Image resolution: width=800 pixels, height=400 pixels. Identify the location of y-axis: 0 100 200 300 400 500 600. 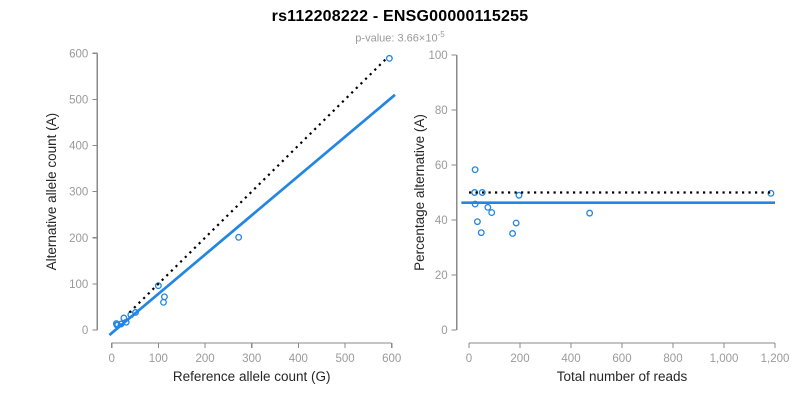
(83, 192).